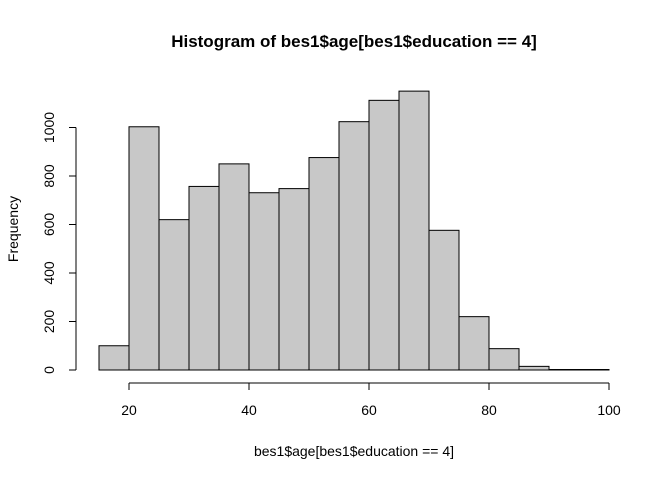 Image resolution: width=672 pixels, height=485 pixels. What do you see at coordinates (49, 273) in the screenshot?
I see `y-tick-label: 400` at bounding box center [49, 273].